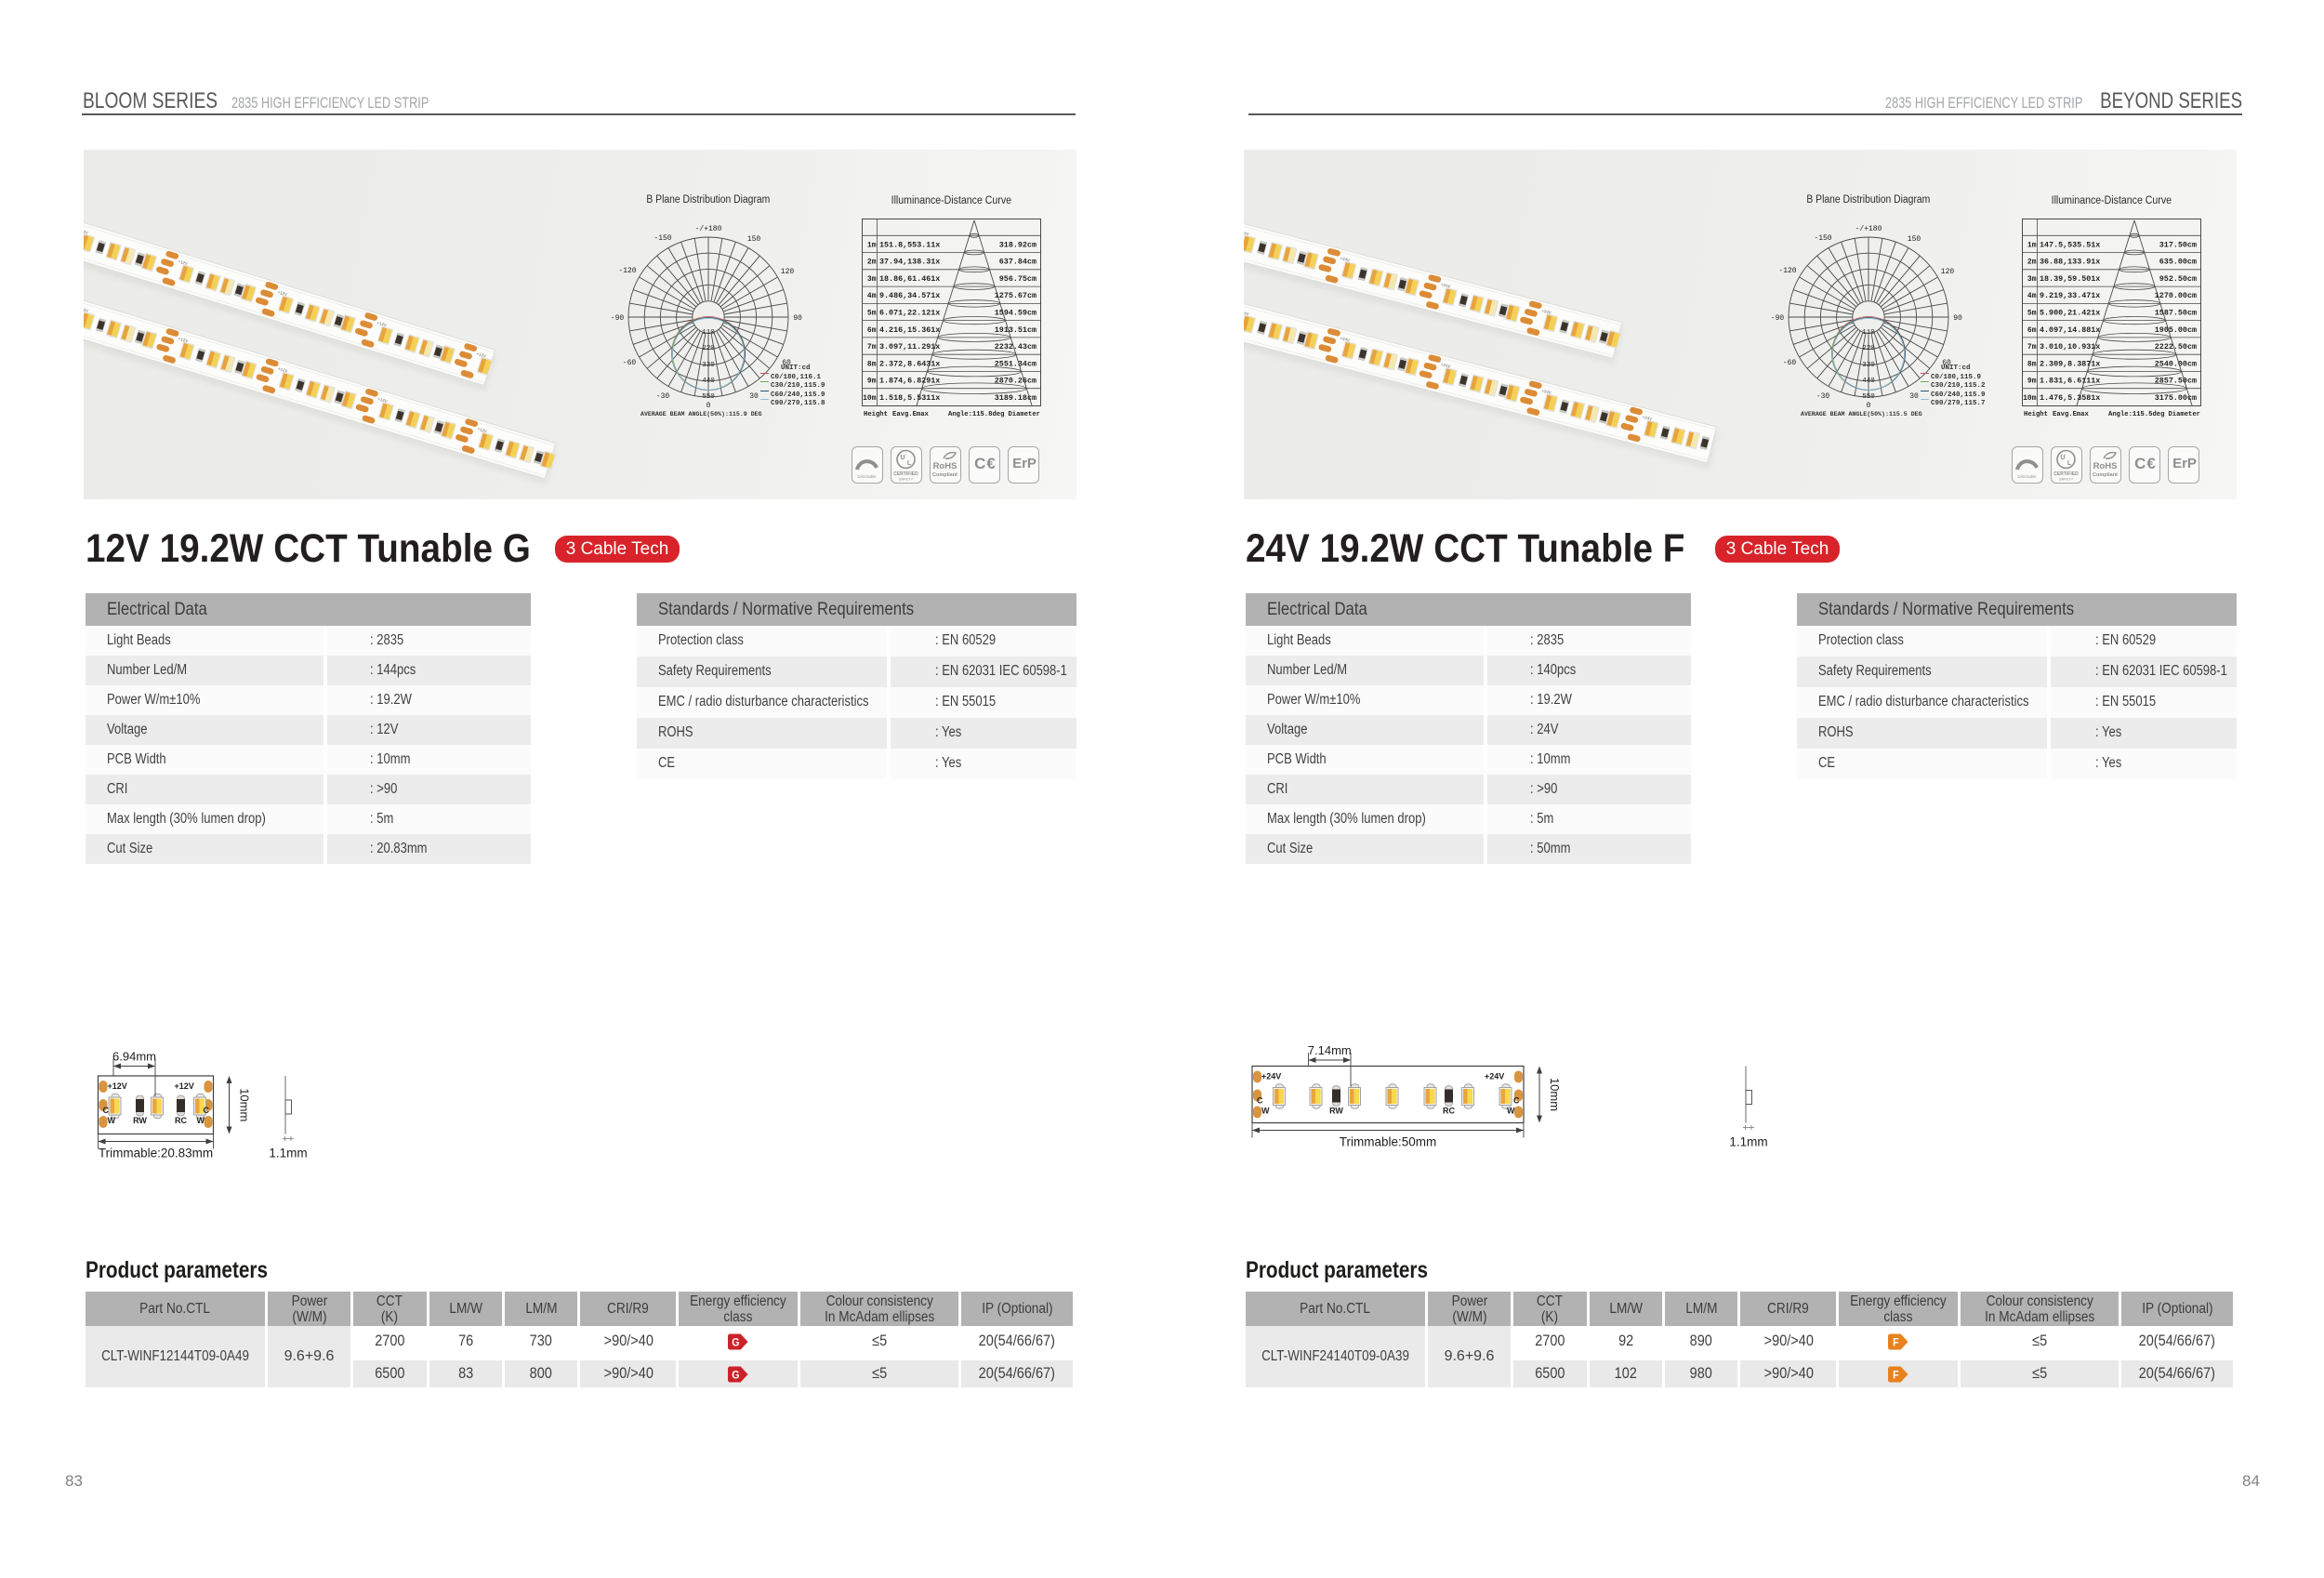  Describe the element at coordinates (2070, 381) in the screenshot. I see `svg-text: 1.831,6.6111x` at that location.